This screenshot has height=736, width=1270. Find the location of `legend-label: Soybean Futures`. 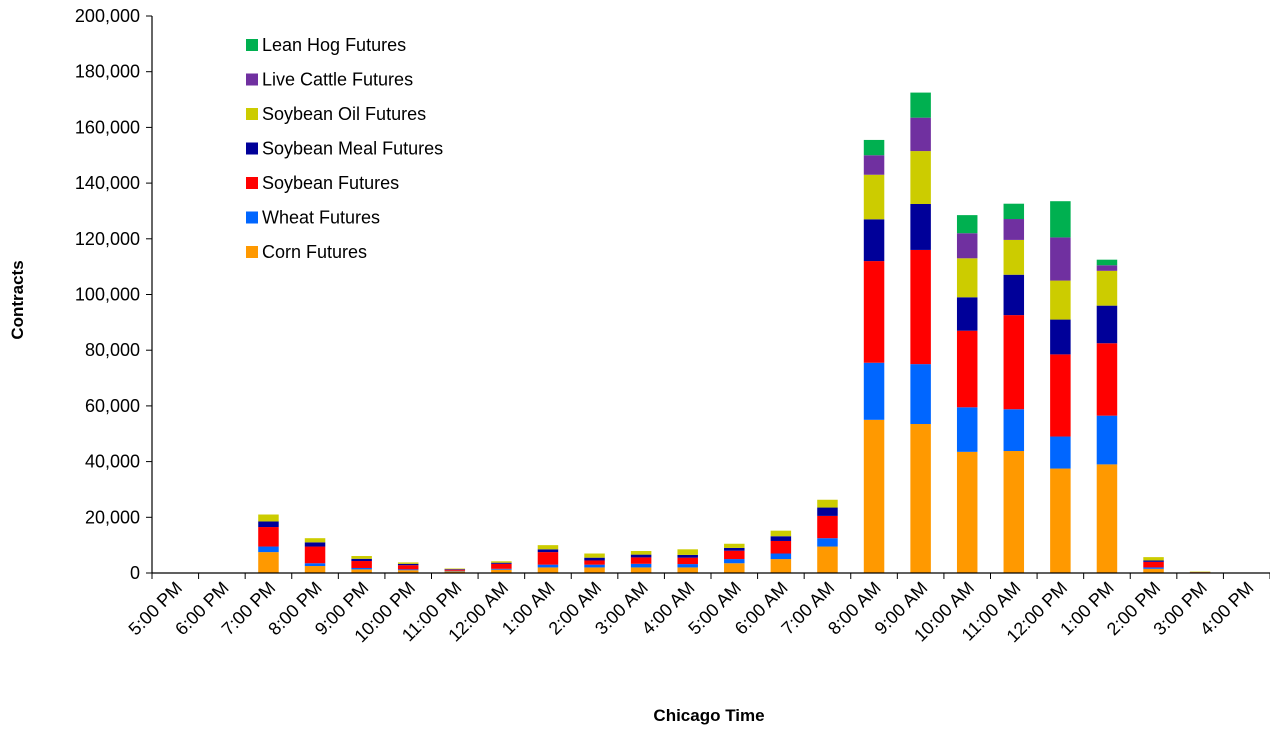

legend-label: Soybean Futures is located at coordinates (330, 183).